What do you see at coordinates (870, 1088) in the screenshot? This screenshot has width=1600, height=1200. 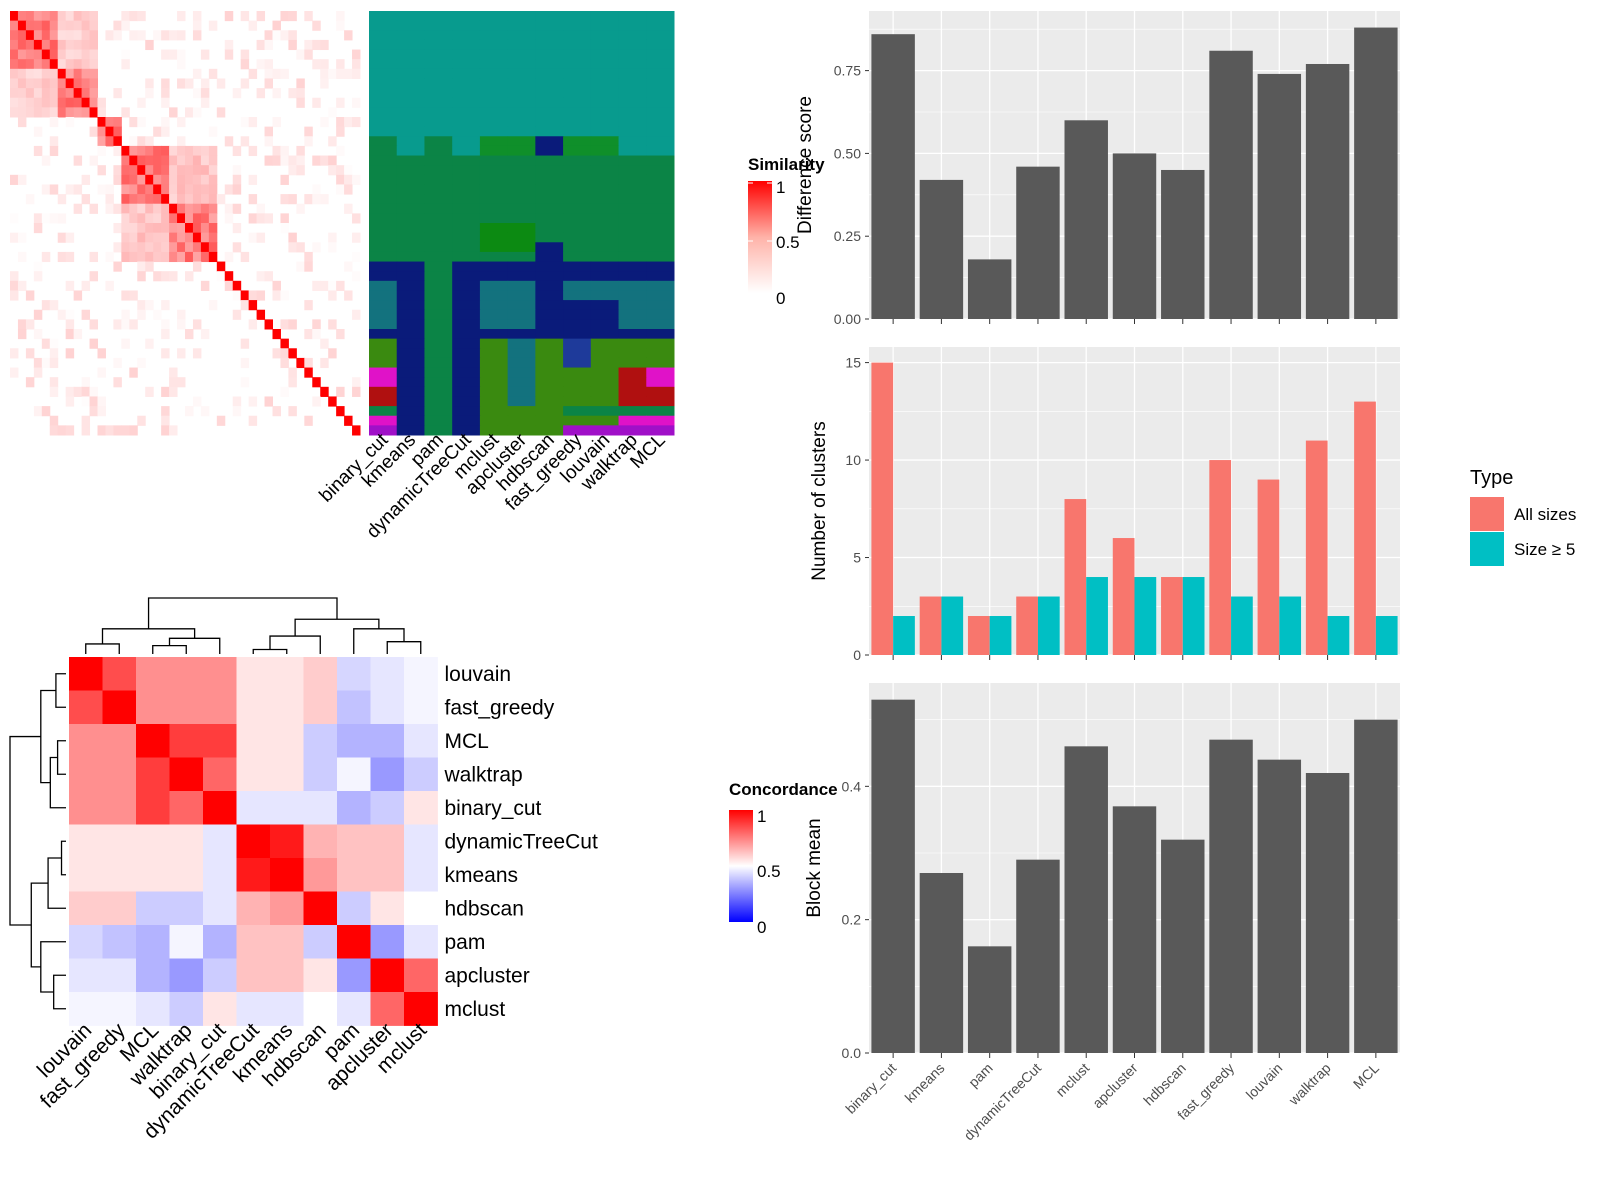 I see `x-tick-label: binary_cut` at bounding box center [870, 1088].